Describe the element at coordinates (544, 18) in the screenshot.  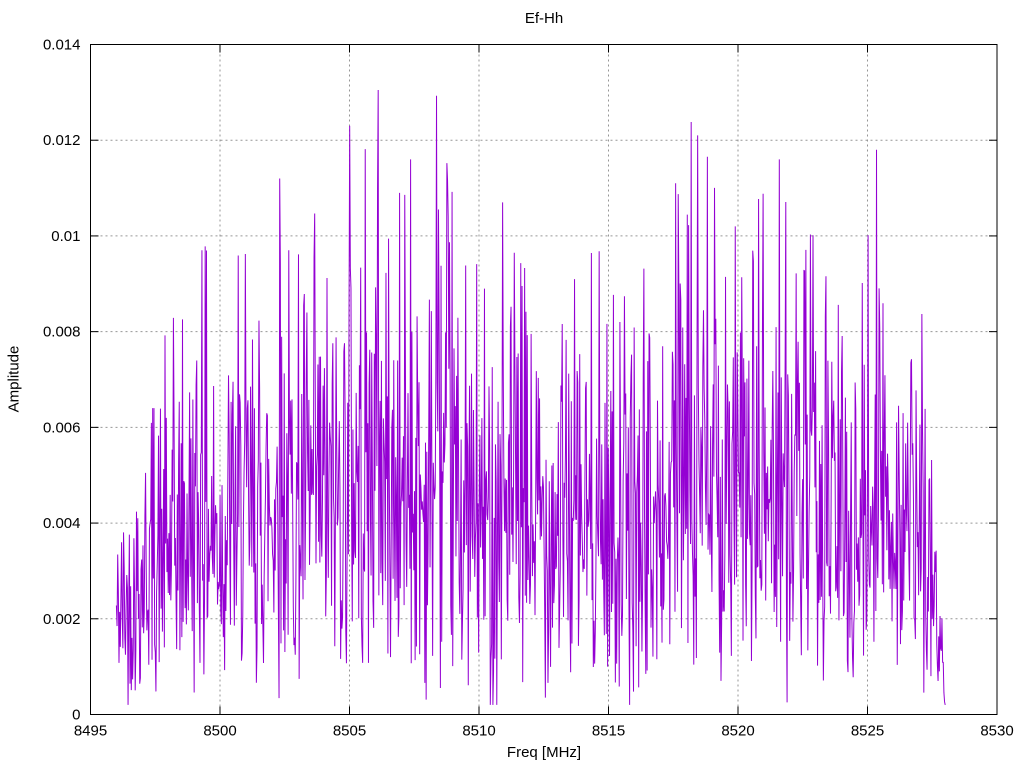
I see `chart-title: Ef-Hh` at that location.